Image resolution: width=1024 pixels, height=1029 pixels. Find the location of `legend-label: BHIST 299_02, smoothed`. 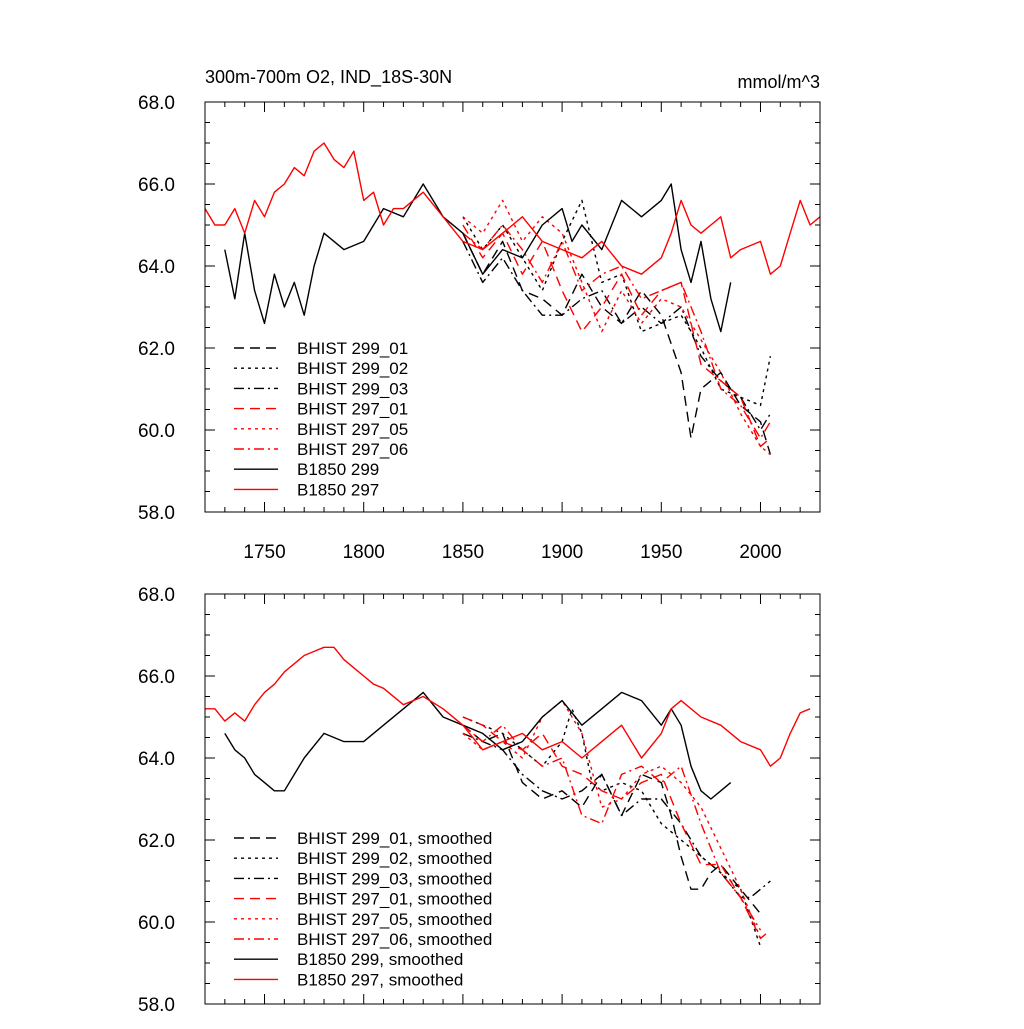

legend-label: BHIST 299_02, smoothed is located at coordinates (394, 858).